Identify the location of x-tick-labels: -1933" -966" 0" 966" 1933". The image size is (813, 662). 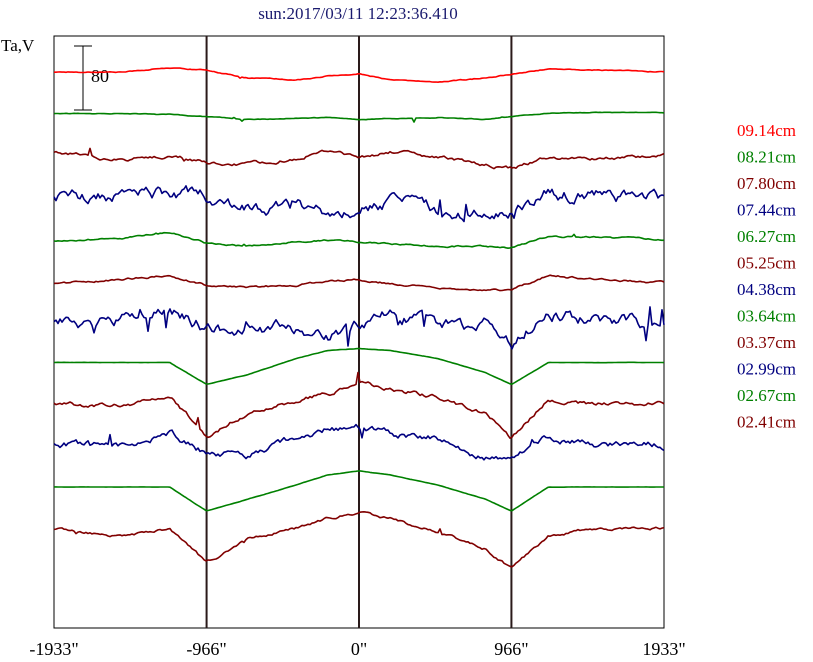
(357, 649).